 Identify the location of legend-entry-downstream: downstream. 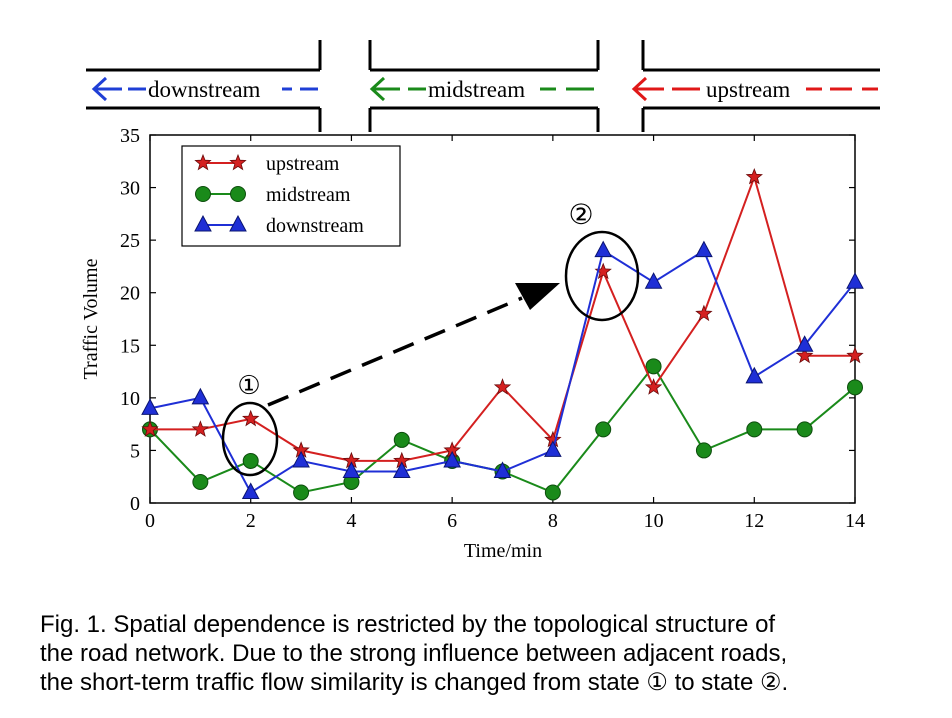
(279, 225).